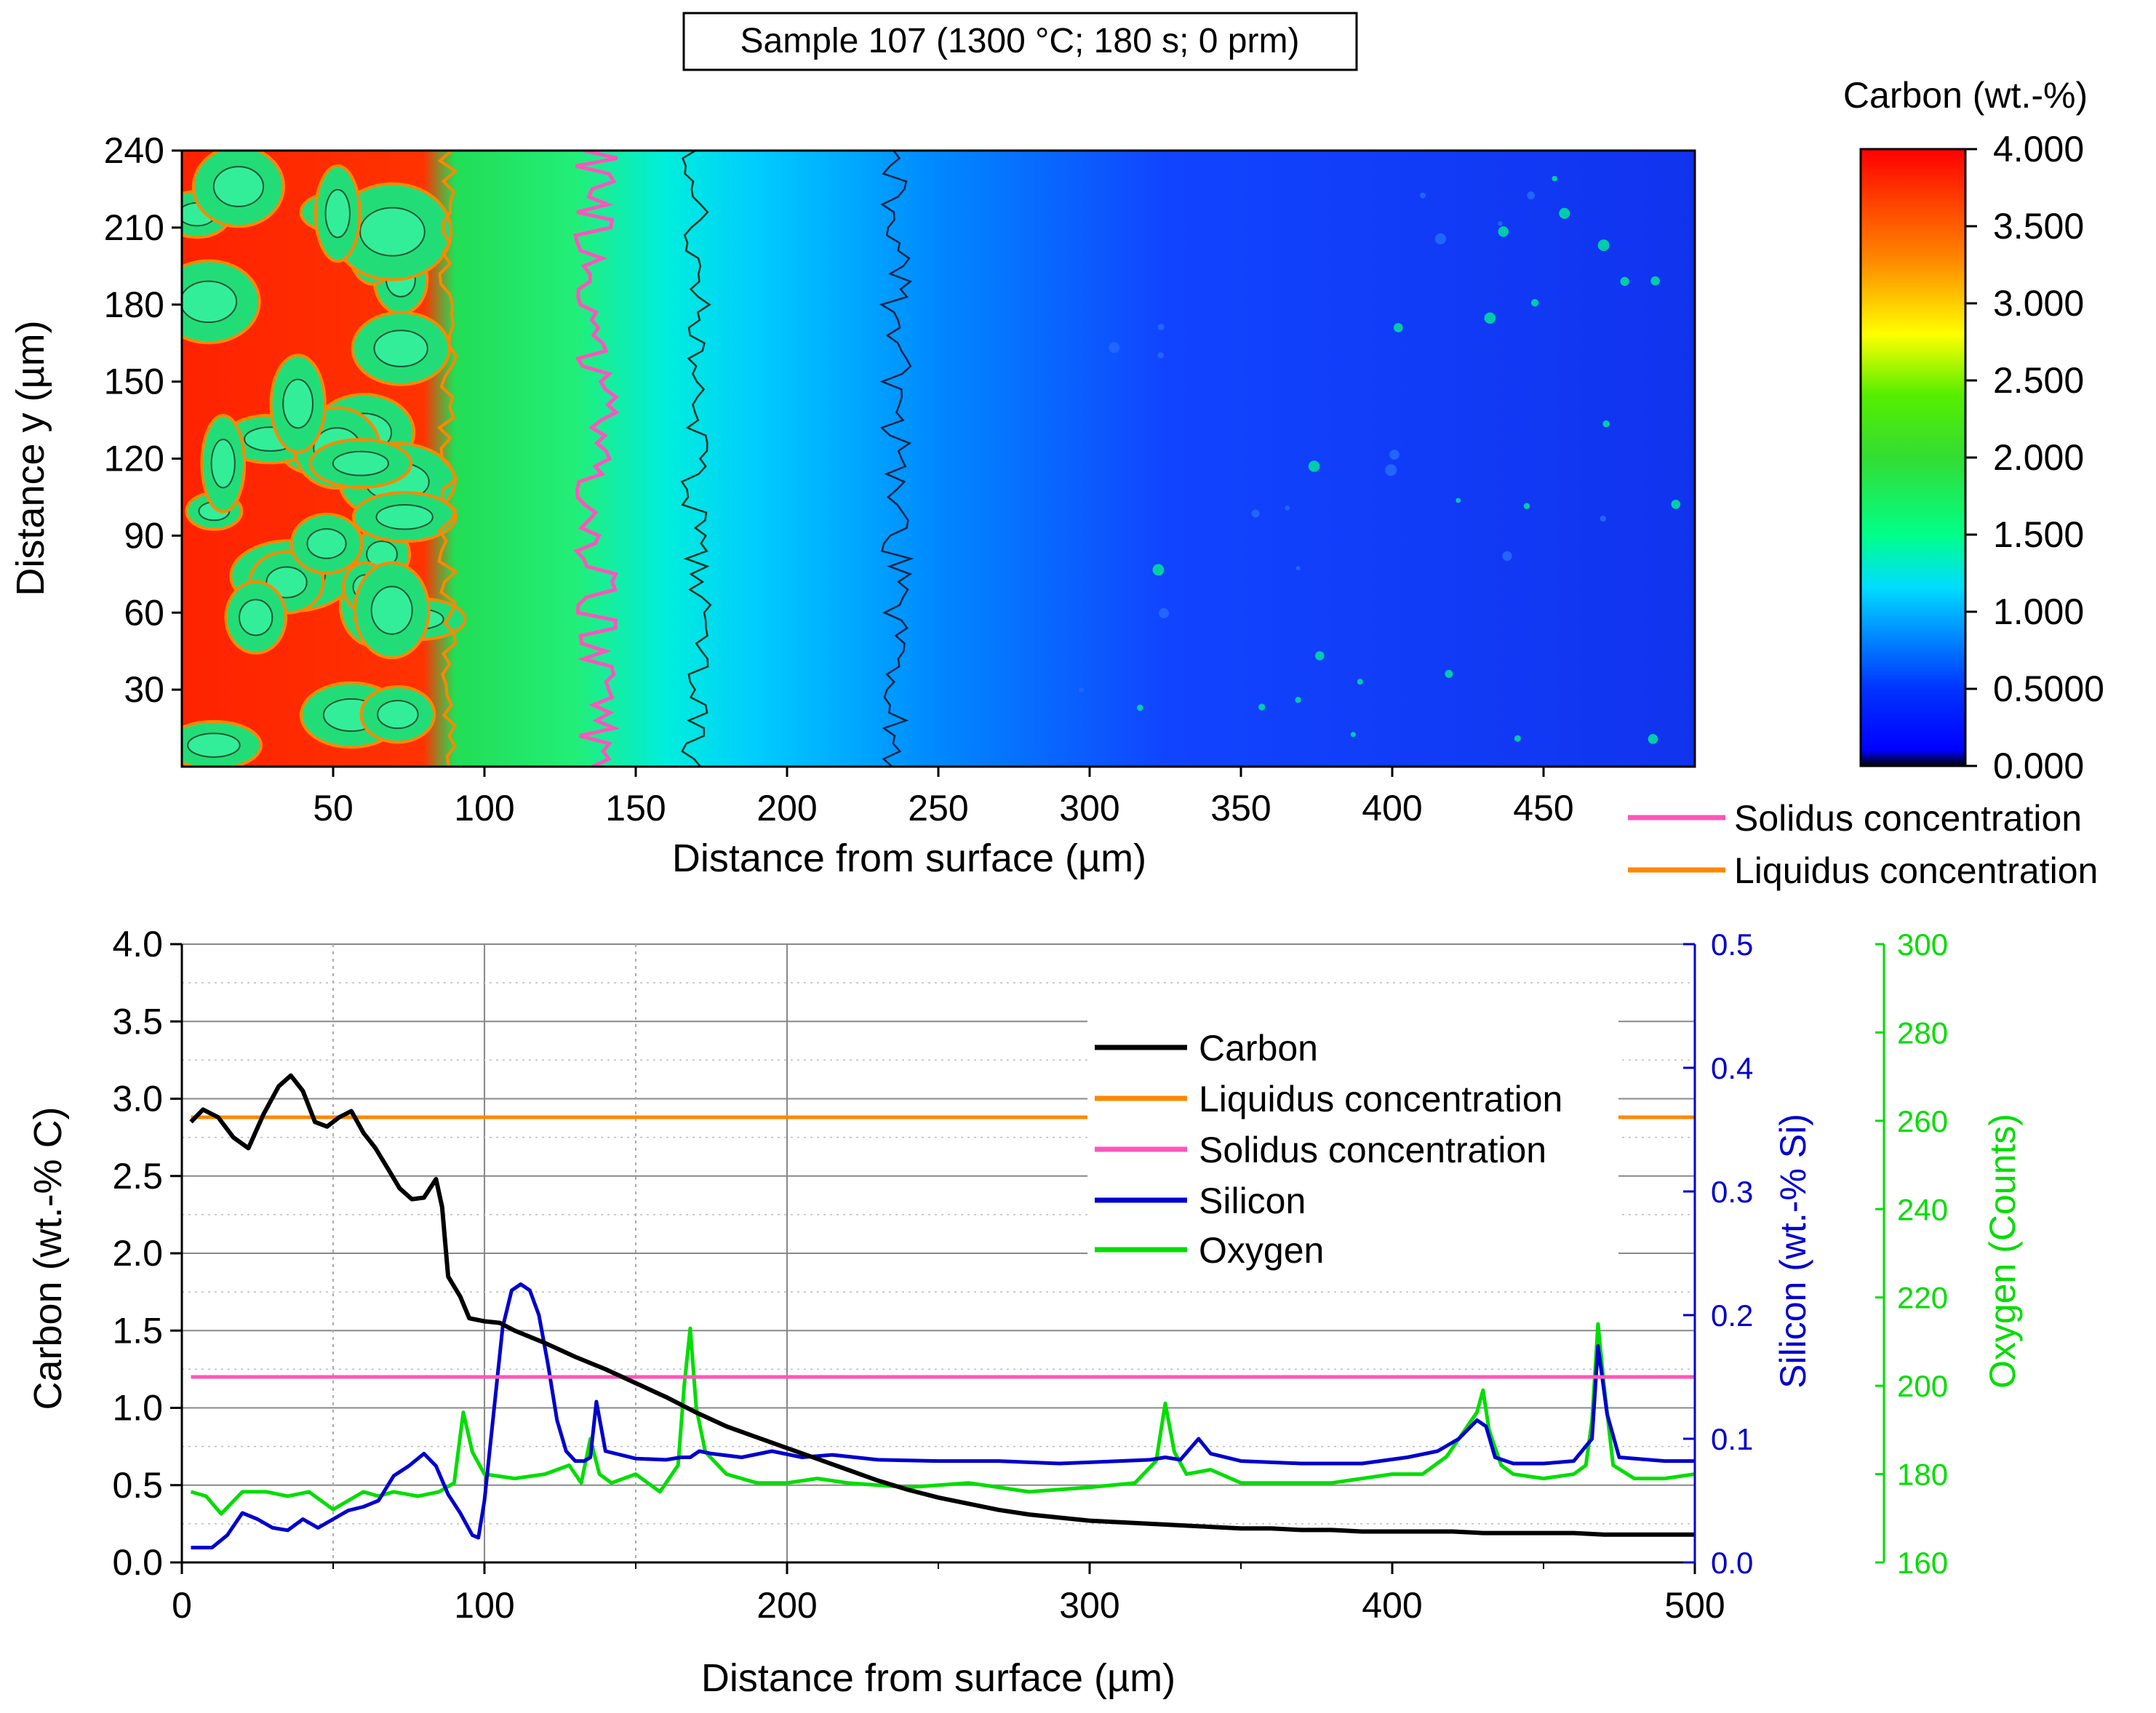 The width and height of the screenshot is (2156, 1713). What do you see at coordinates (1923, 1563) in the screenshot?
I see `oxygen-tick-label-0: 160` at bounding box center [1923, 1563].